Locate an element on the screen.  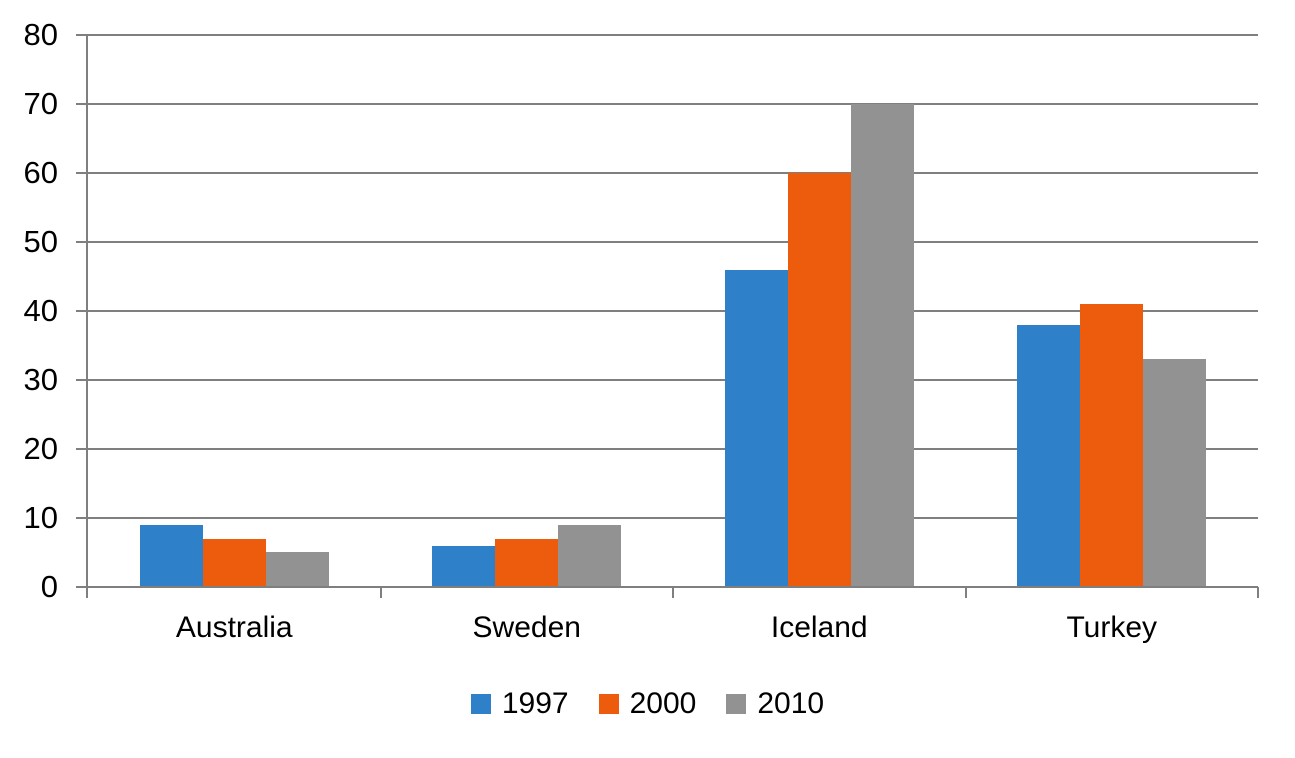
y-tick-label: 50 is located at coordinates (40, 241).